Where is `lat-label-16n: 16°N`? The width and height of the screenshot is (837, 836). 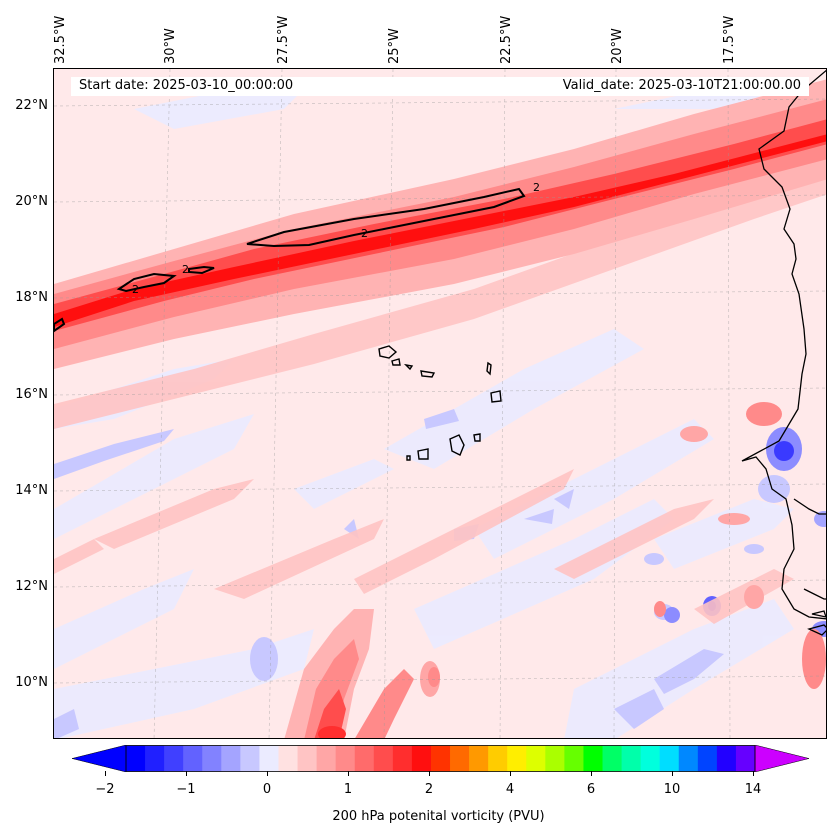
lat-label-16n: 16°N is located at coordinates (31, 394).